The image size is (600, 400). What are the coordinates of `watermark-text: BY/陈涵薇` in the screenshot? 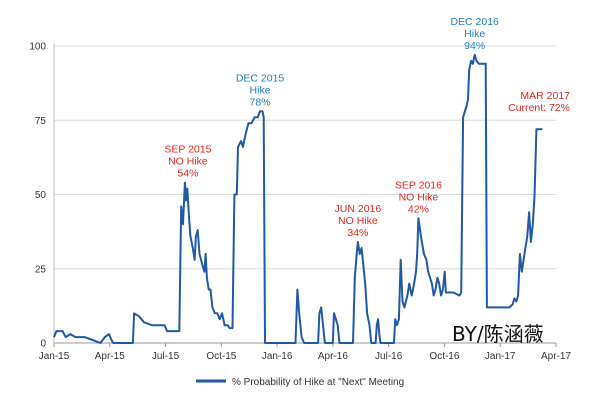 It's located at (498, 334).